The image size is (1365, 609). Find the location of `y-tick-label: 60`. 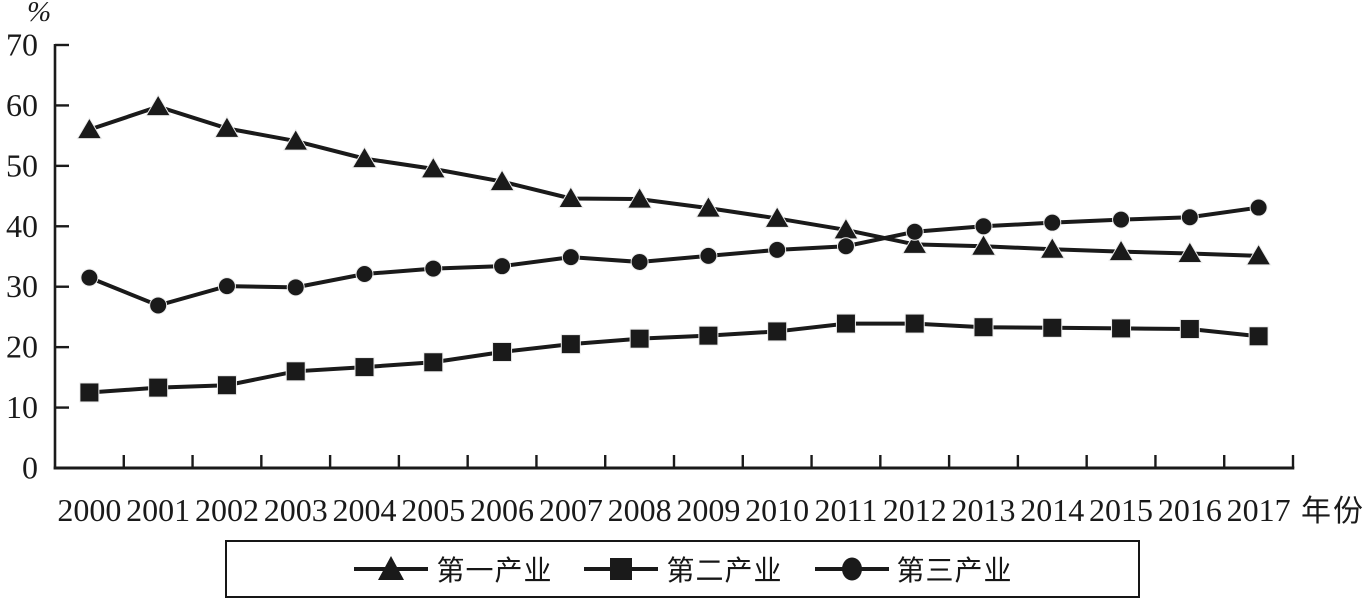

y-tick-label: 60 is located at coordinates (22, 105).